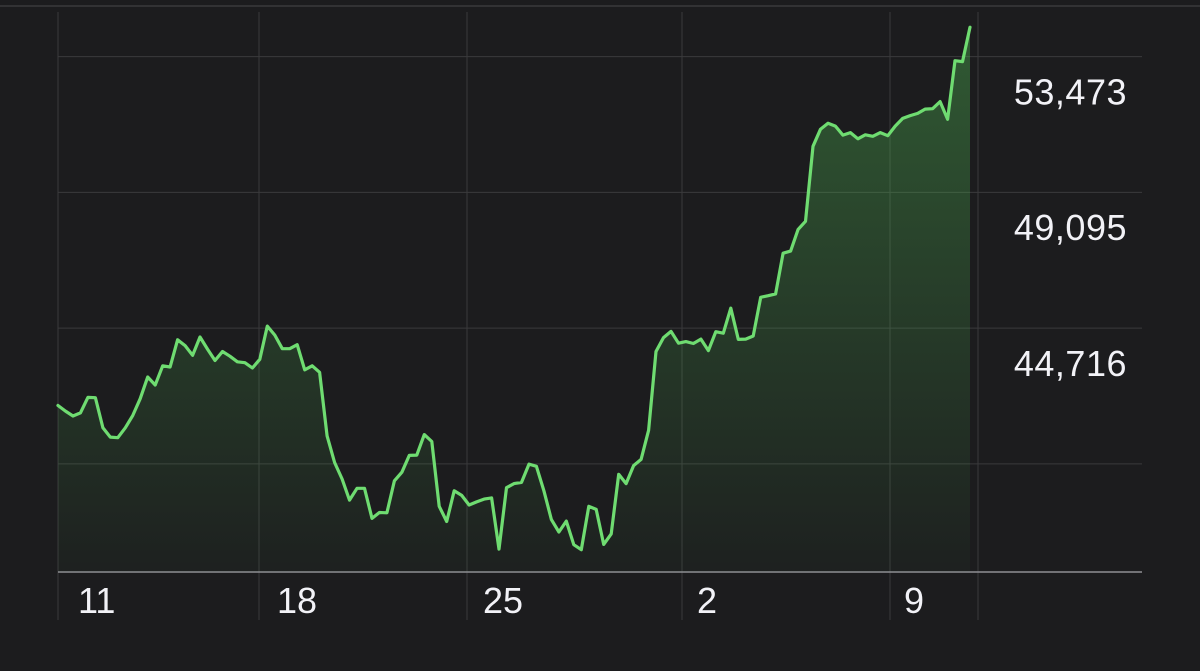 The width and height of the screenshot is (1200, 671). Describe the element at coordinates (1070, 91) in the screenshot. I see `y-tick-label: 53,473` at that location.